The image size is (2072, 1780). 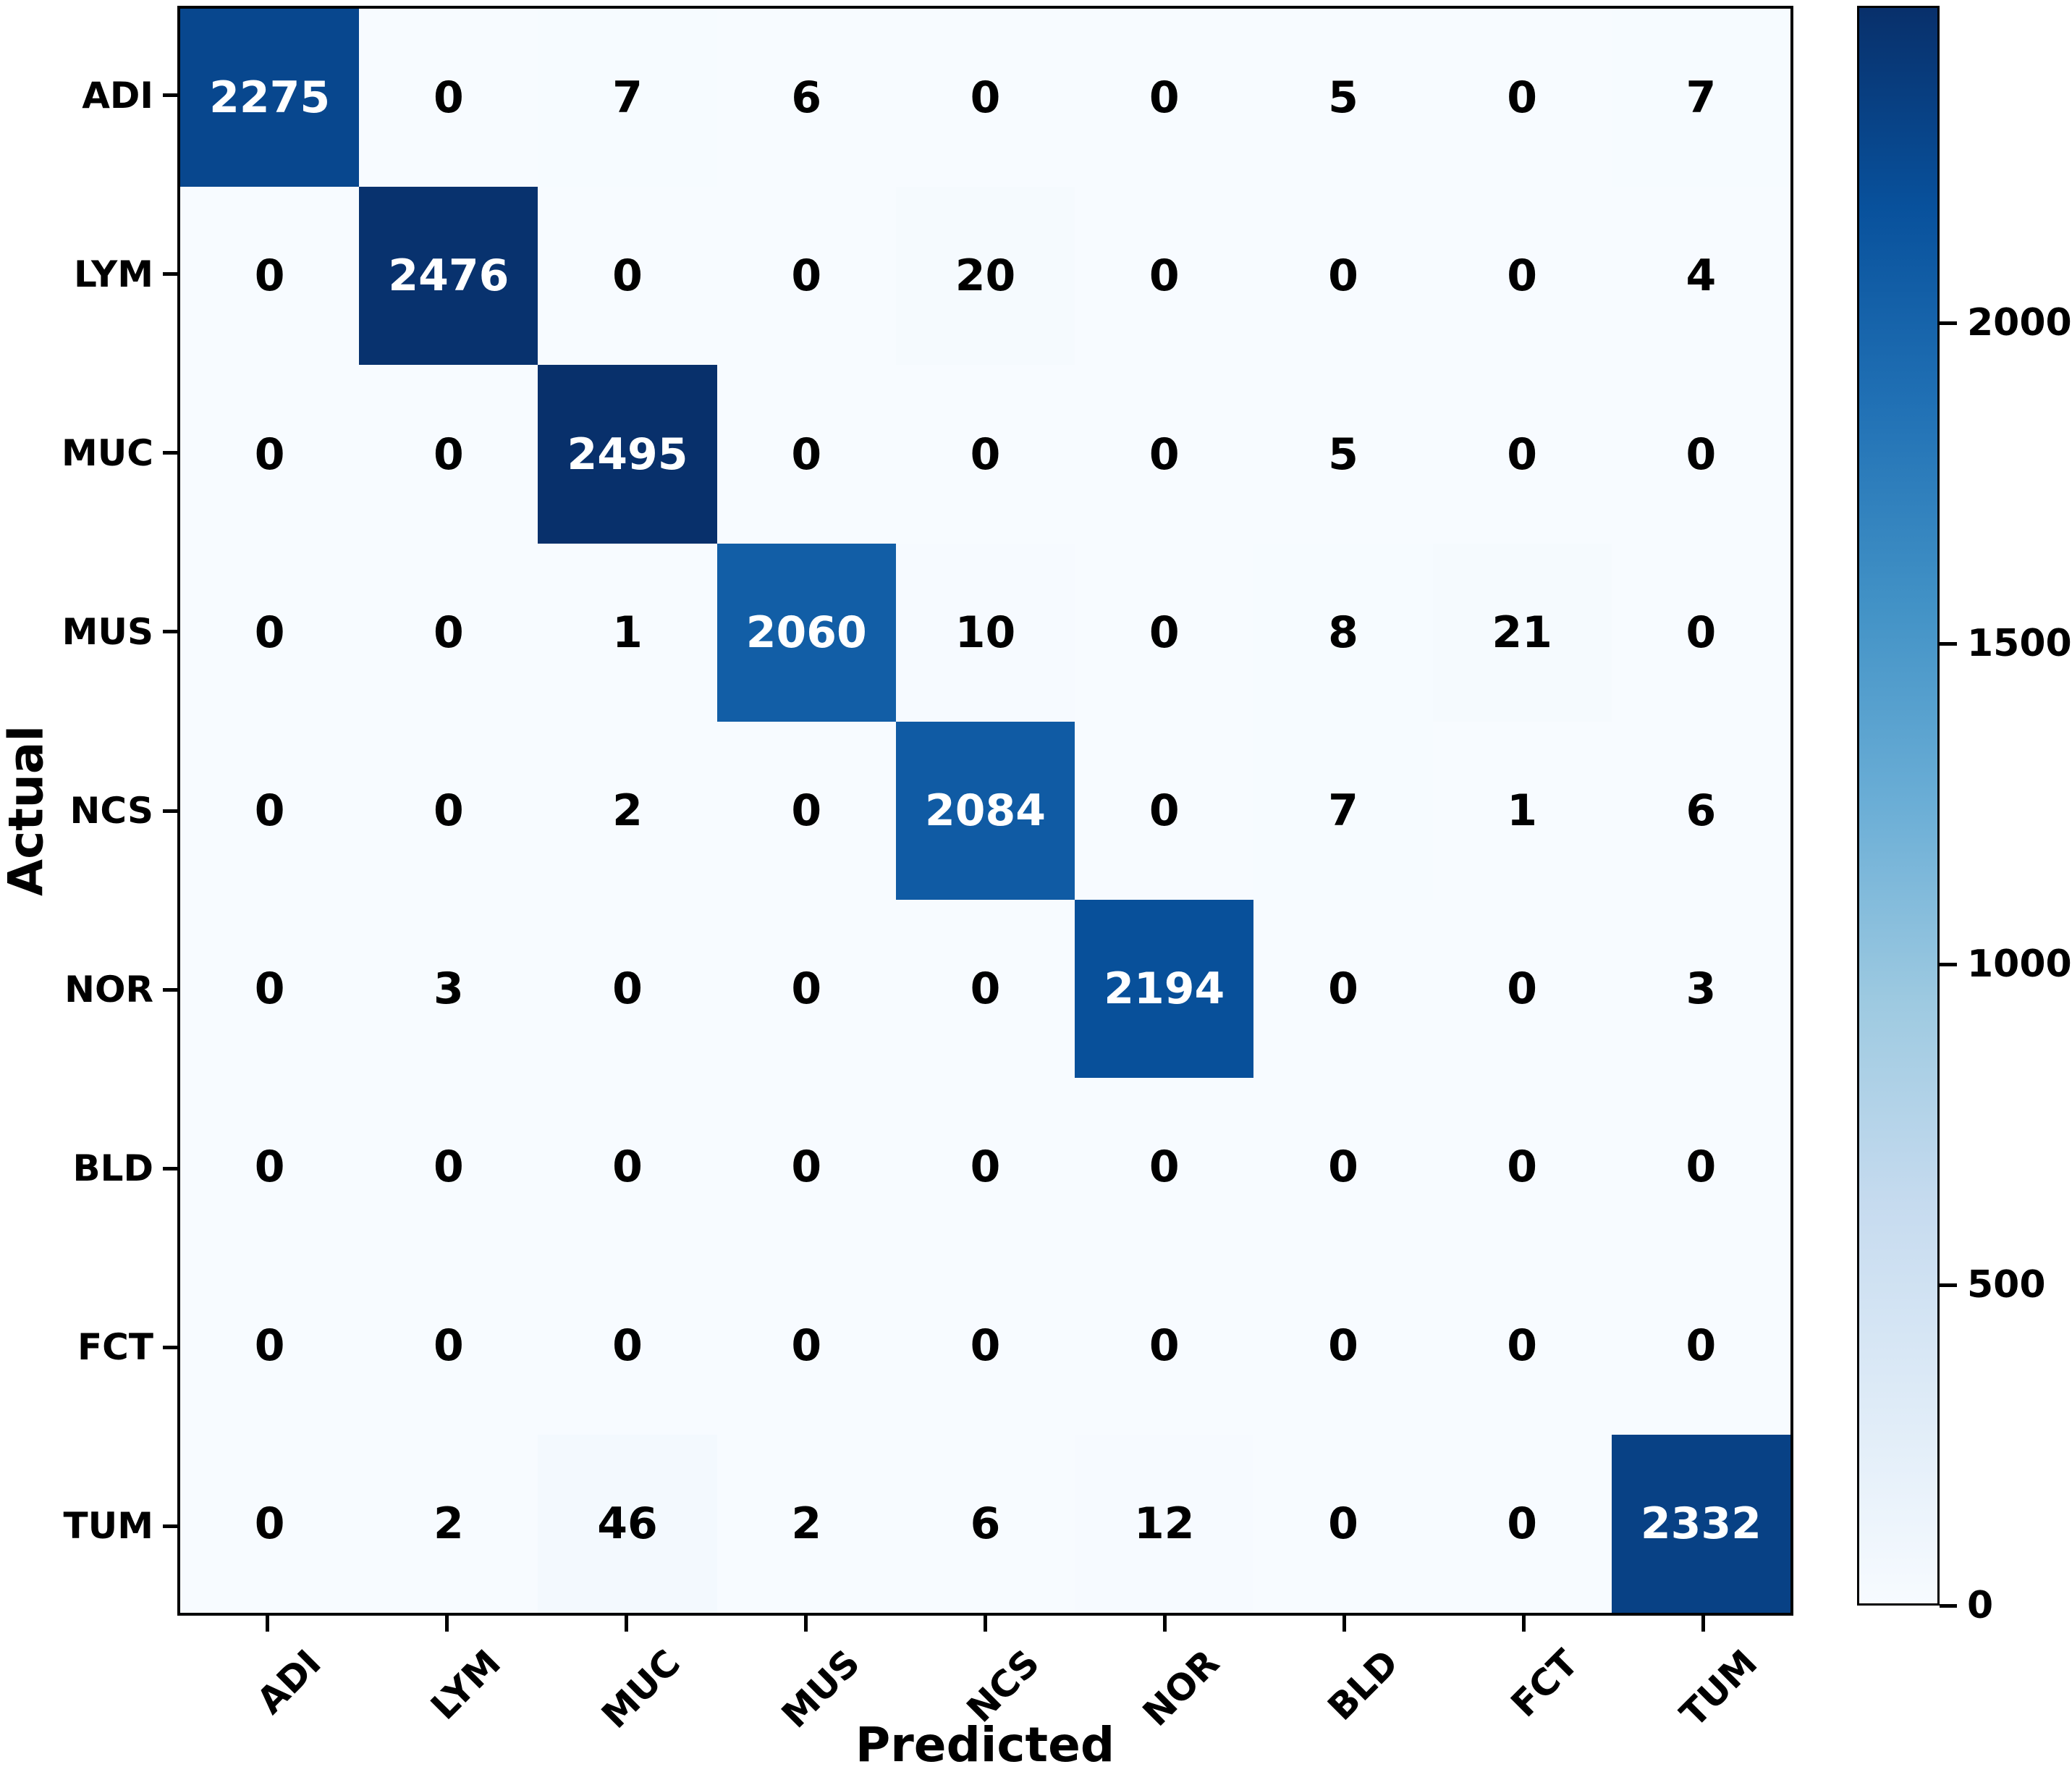 What do you see at coordinates (111, 811) in the screenshot?
I see `y-tick-label: NCS` at bounding box center [111, 811].